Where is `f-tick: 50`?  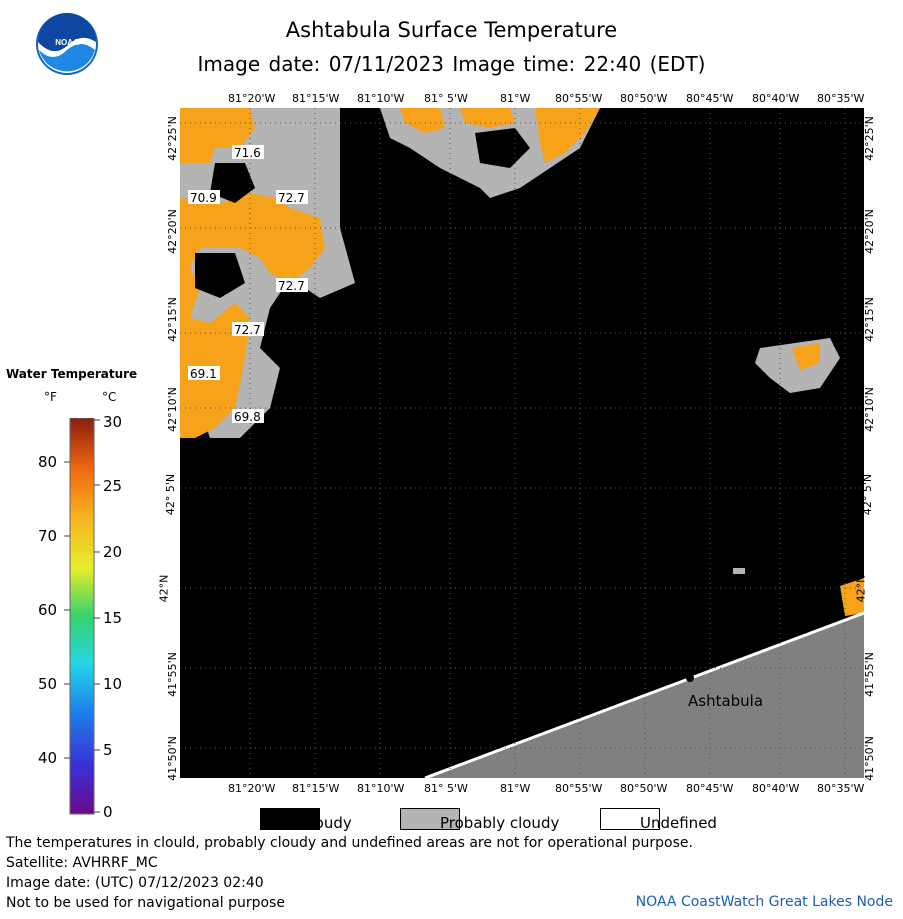 f-tick: 50 is located at coordinates (48, 684).